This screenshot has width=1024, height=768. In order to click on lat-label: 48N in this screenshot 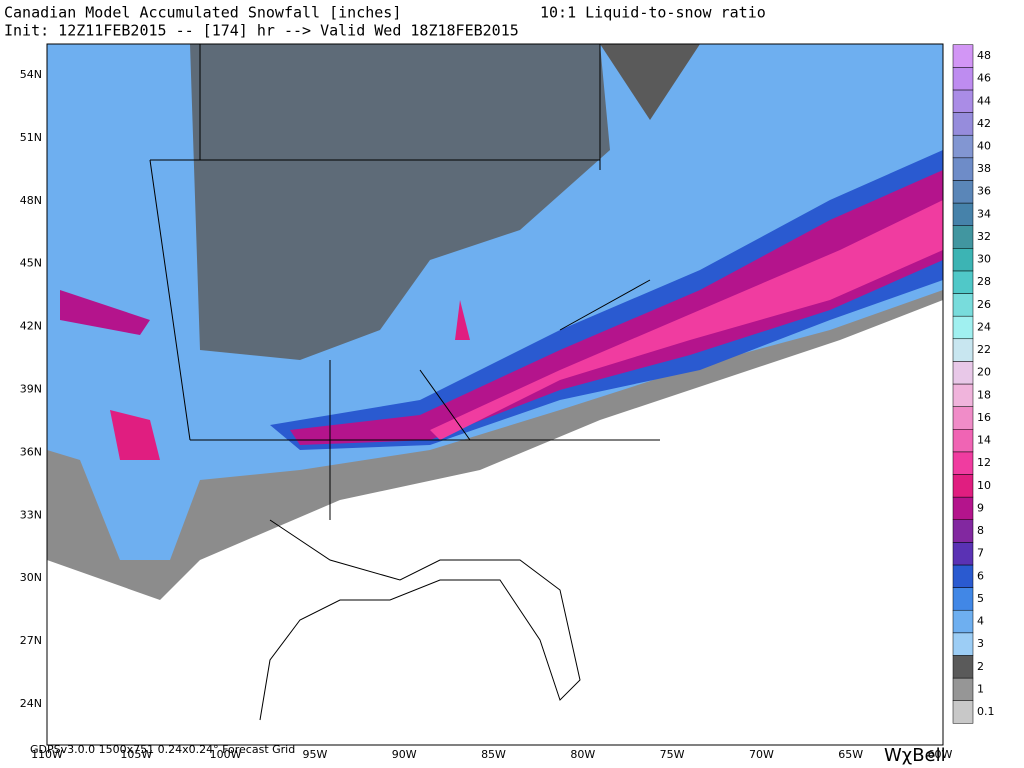, I will do `click(31, 200)`.